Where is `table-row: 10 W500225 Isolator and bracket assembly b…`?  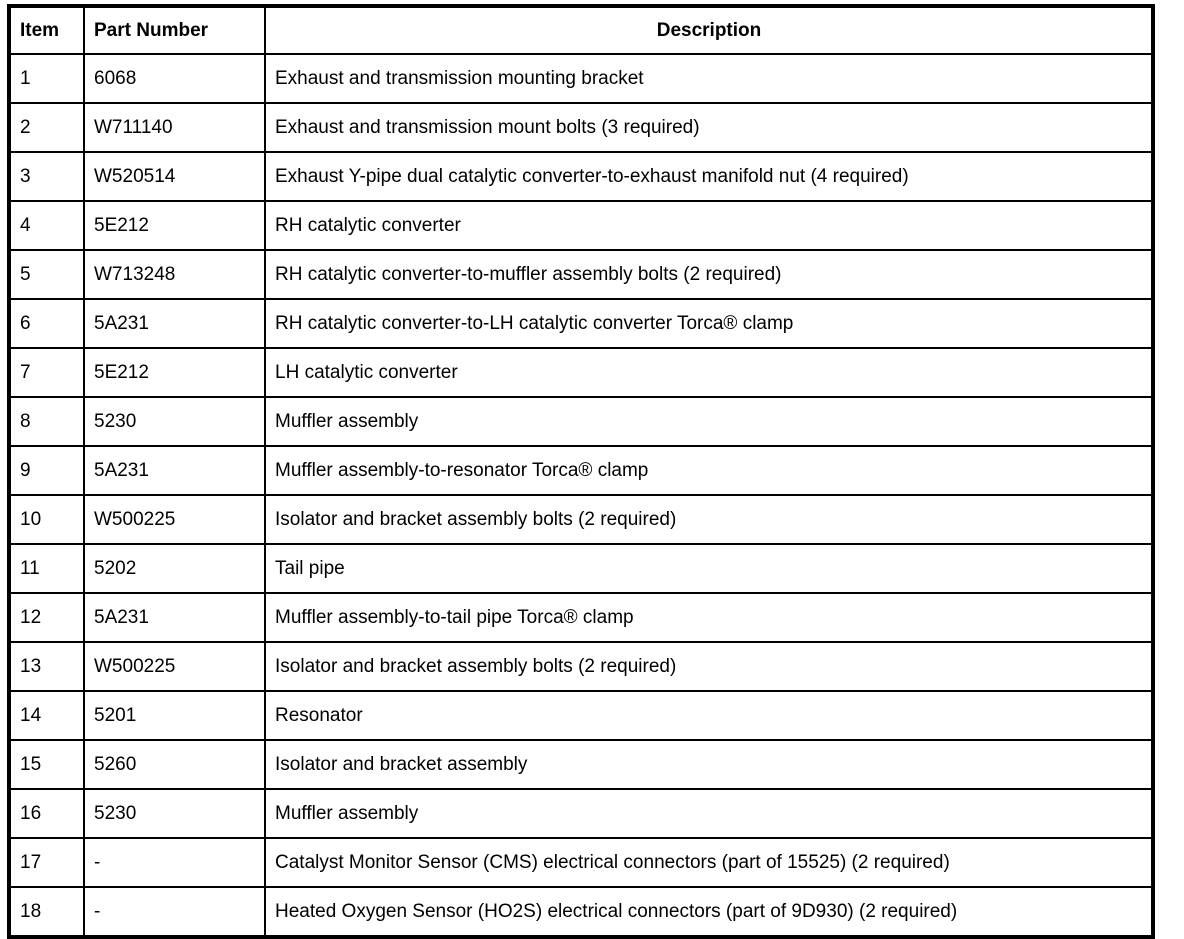
table-row: 10 W500225 Isolator and bracket assembly b… is located at coordinates (581, 519).